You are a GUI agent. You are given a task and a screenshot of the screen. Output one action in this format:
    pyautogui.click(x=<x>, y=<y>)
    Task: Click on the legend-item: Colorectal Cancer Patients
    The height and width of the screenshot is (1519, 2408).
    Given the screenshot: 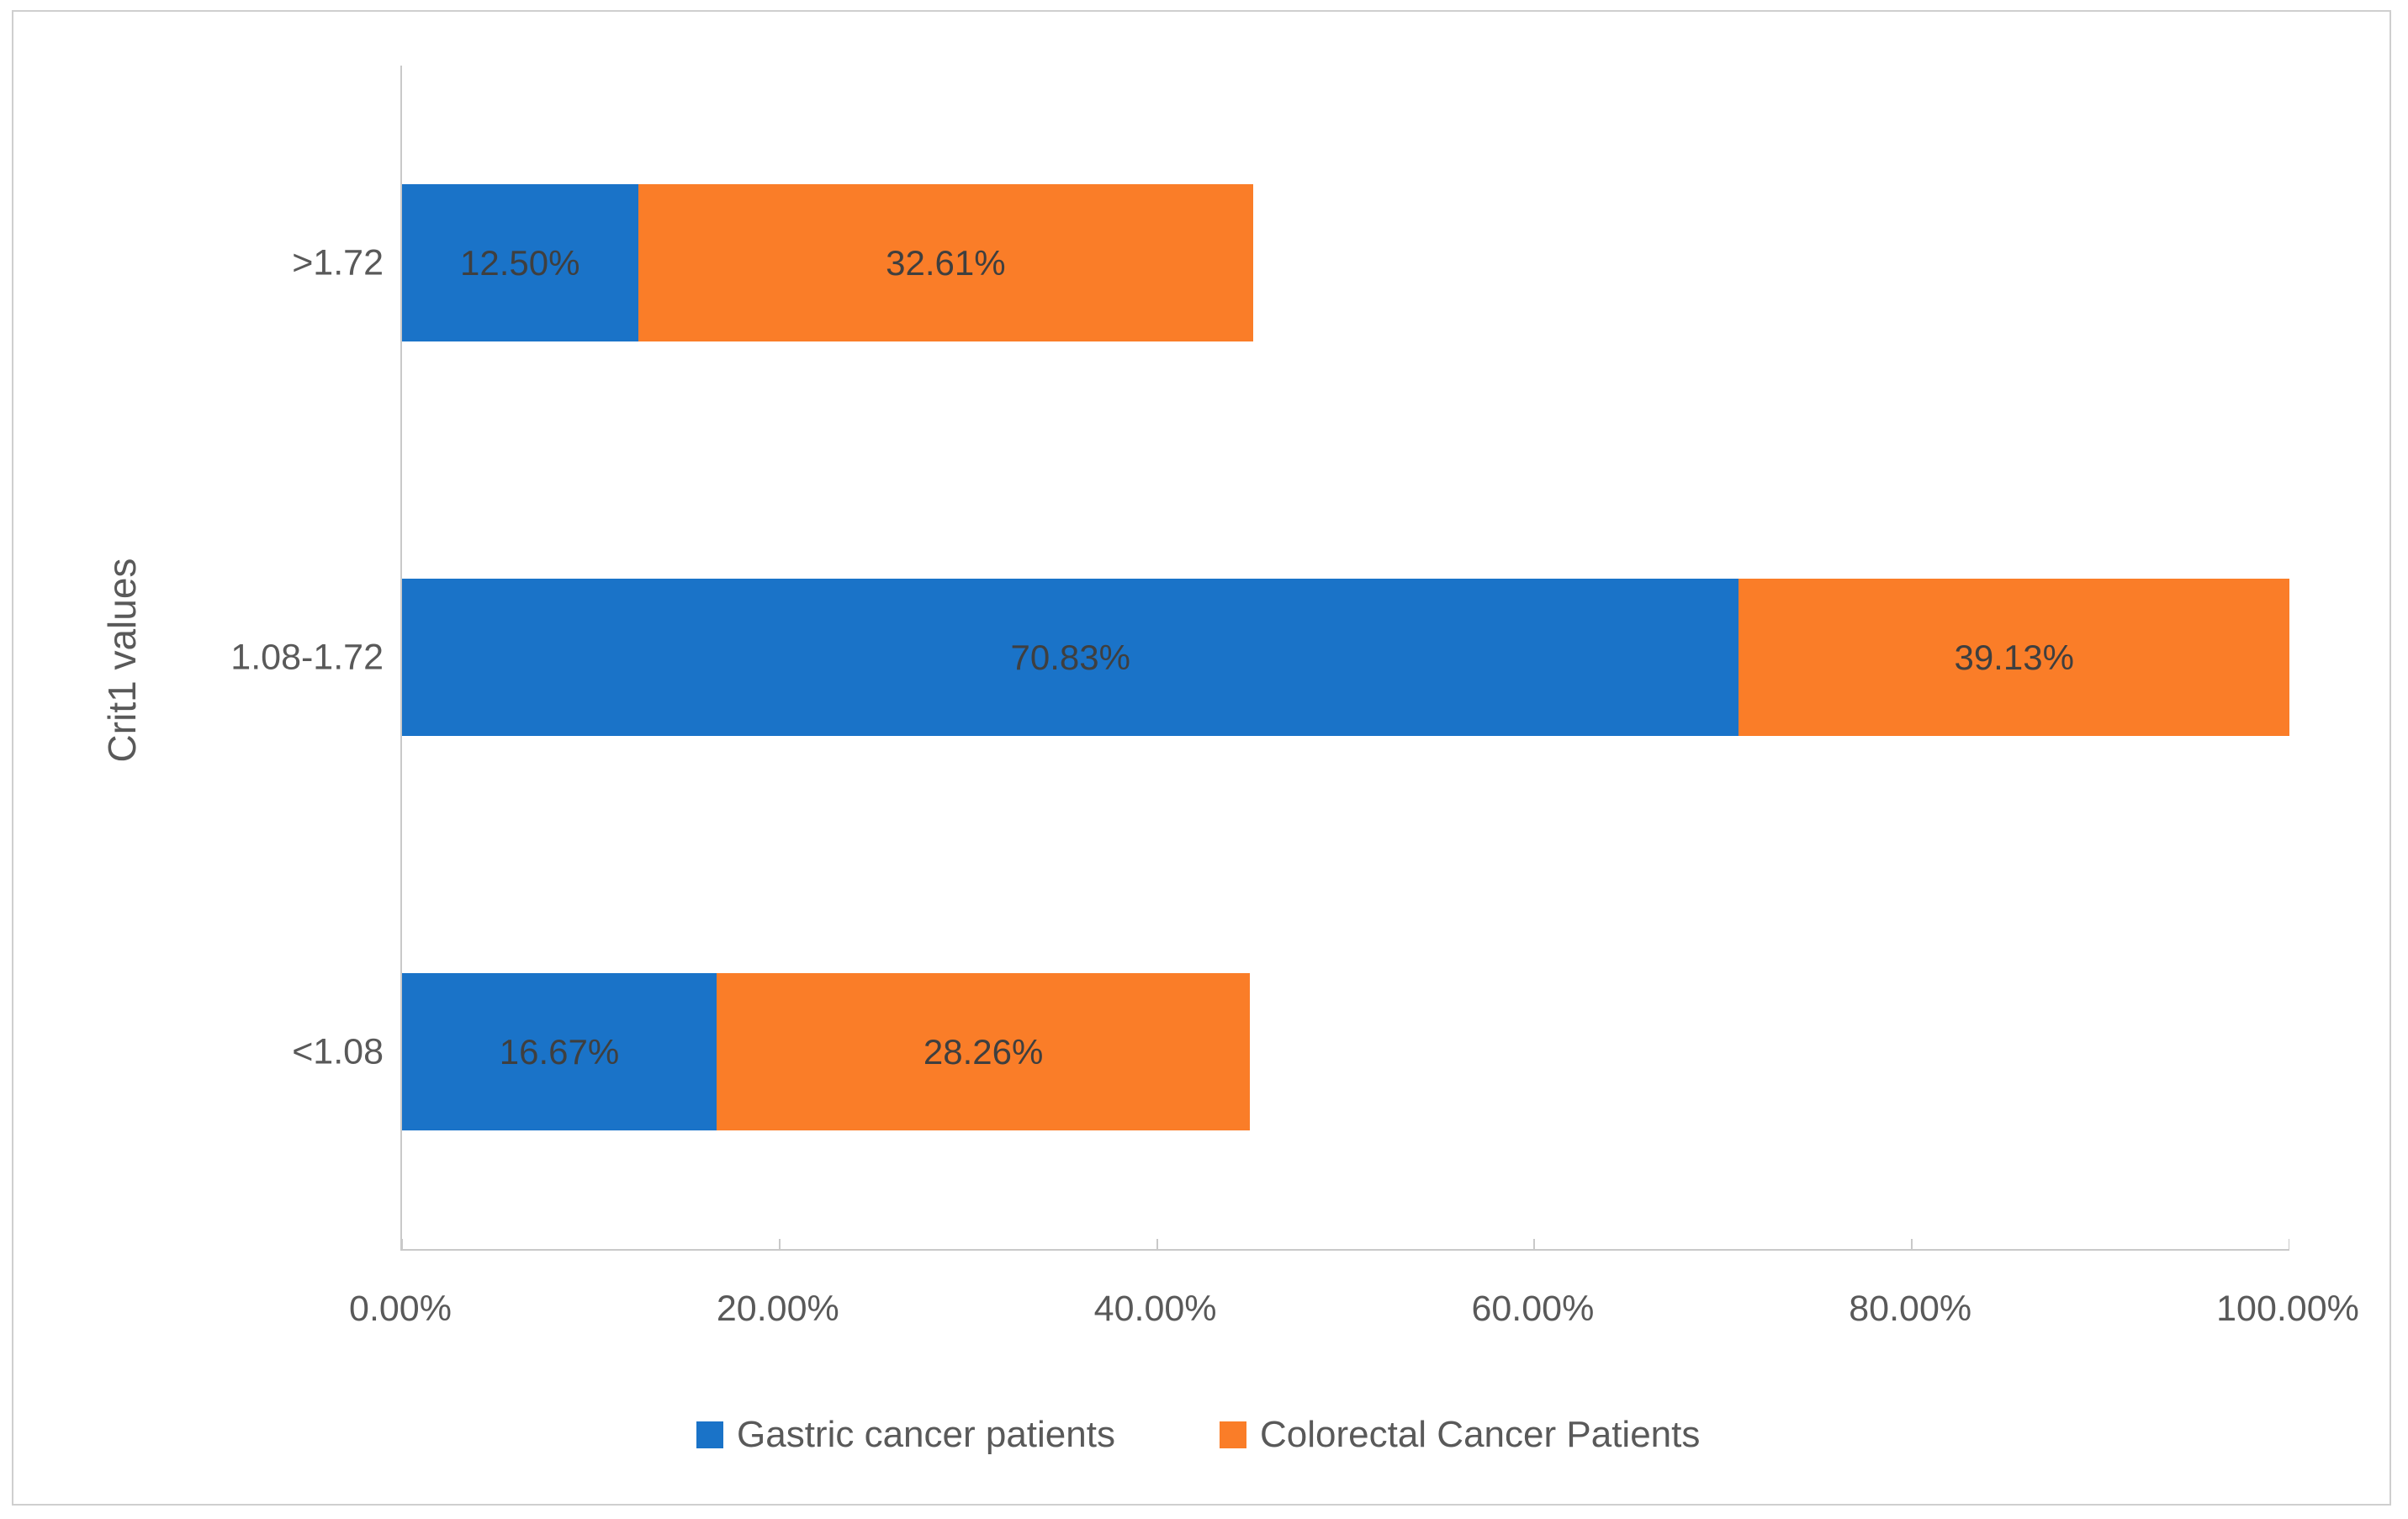 What is the action you would take?
    pyautogui.click(x=1460, y=1434)
    